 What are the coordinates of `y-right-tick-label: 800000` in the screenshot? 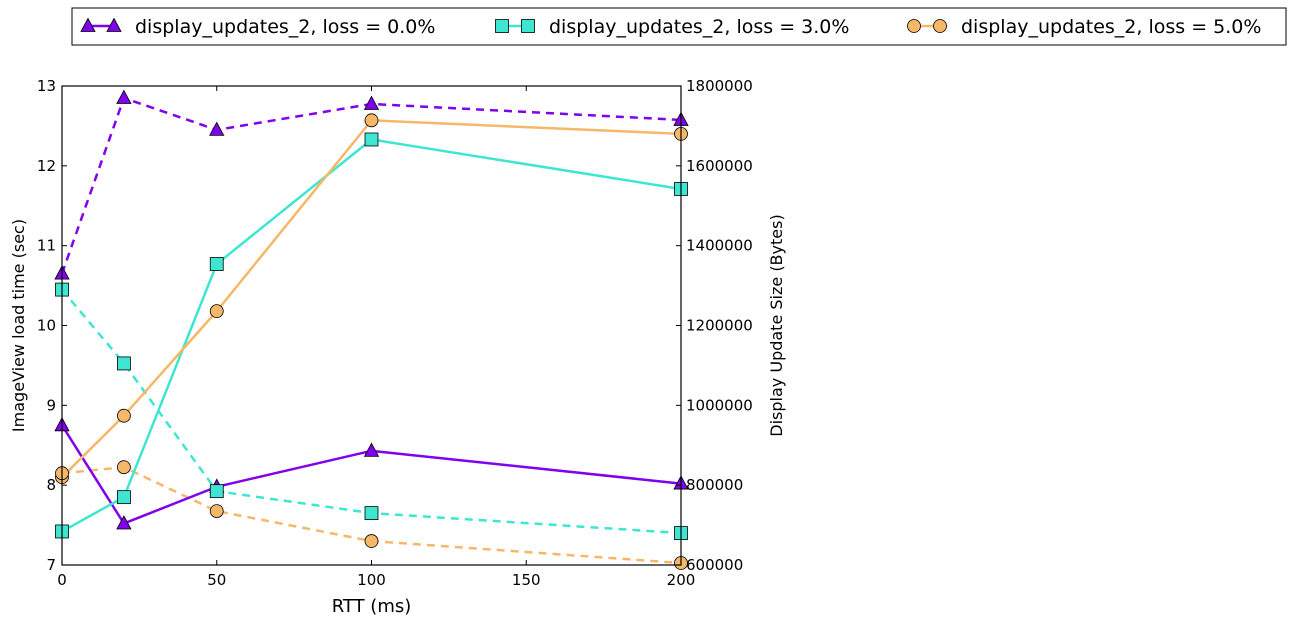 It's located at (714, 485).